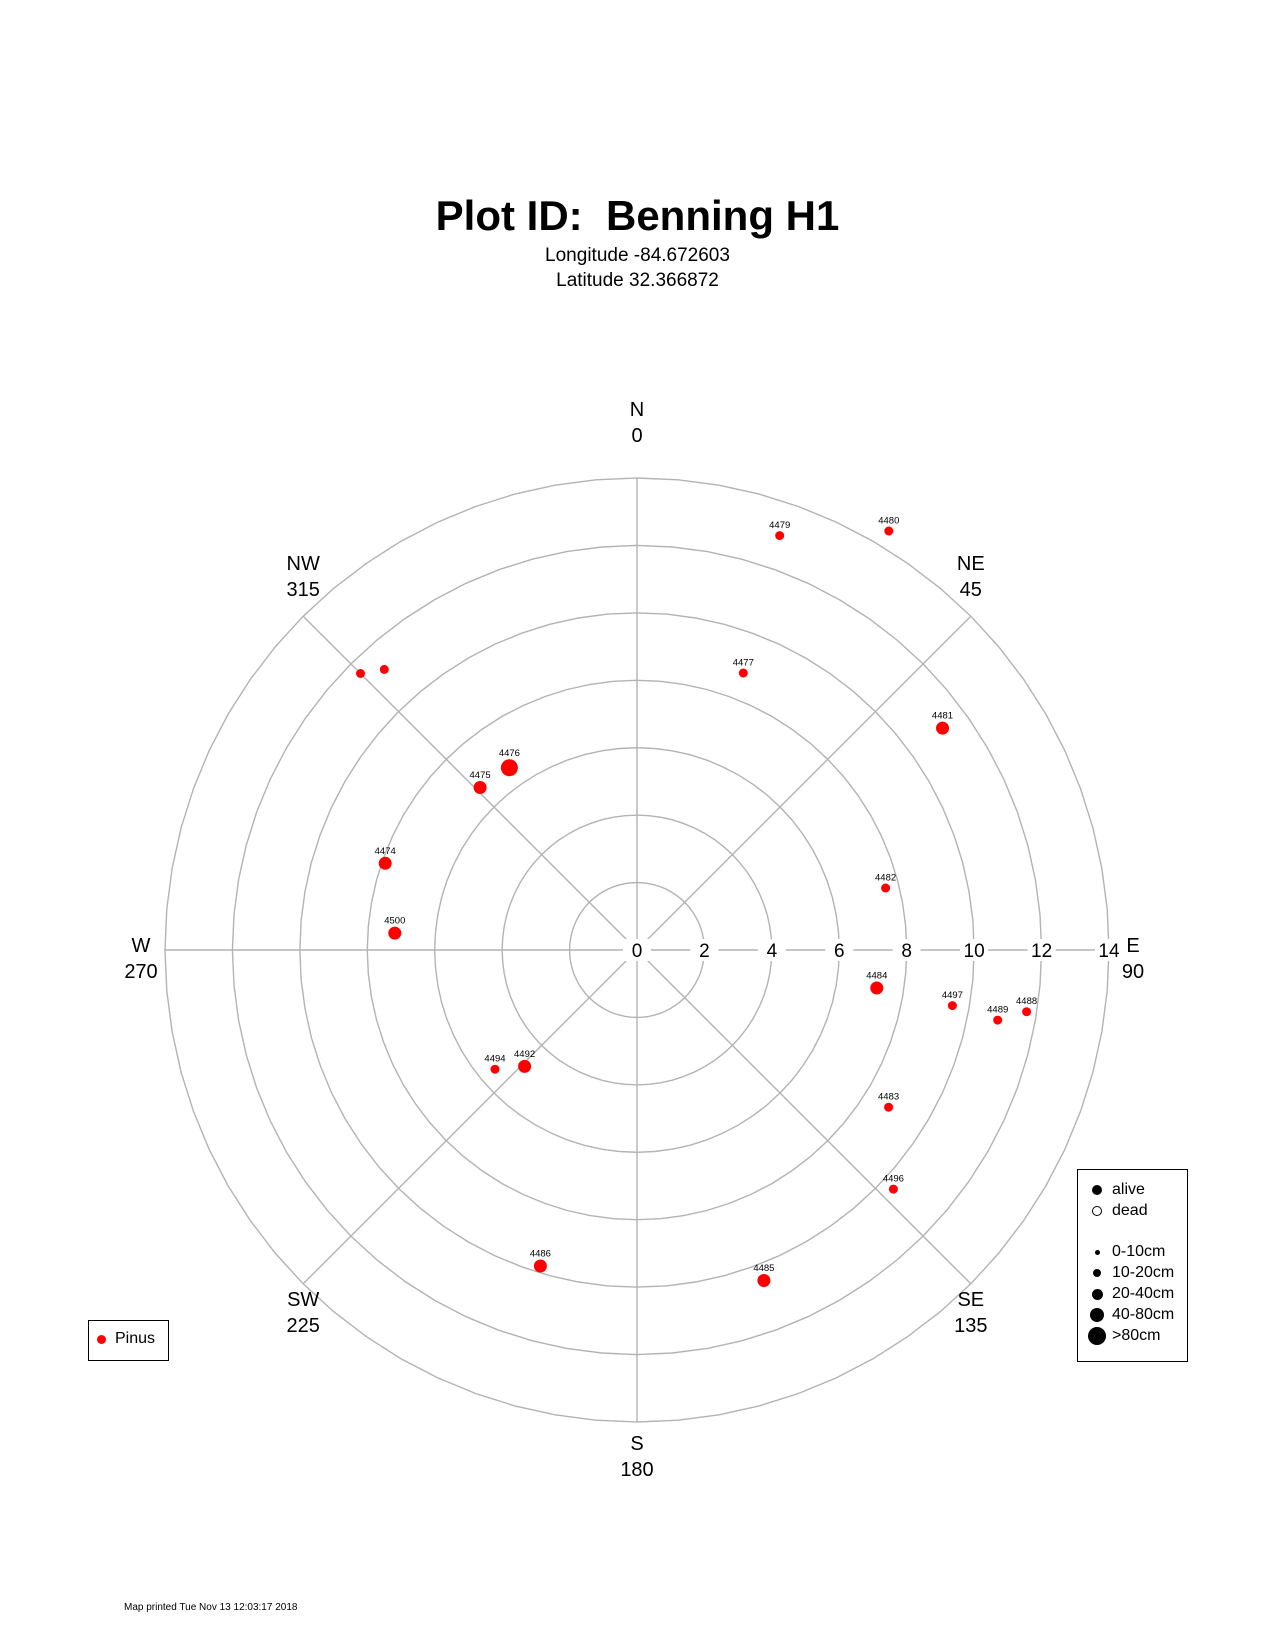 The width and height of the screenshot is (1275, 1650). I want to click on legend-size-40-80: 40-80cm, so click(1131, 1315).